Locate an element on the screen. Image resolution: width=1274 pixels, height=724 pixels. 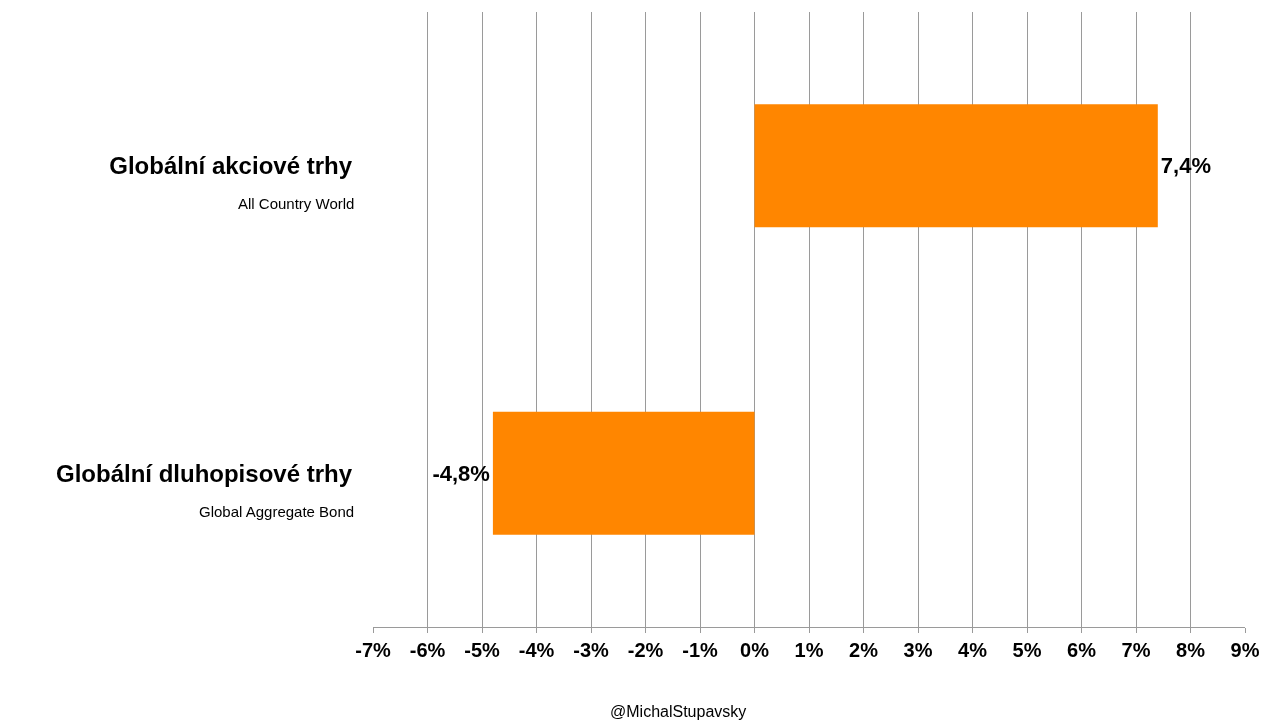
x-tick-label: 9% is located at coordinates (1245, 650).